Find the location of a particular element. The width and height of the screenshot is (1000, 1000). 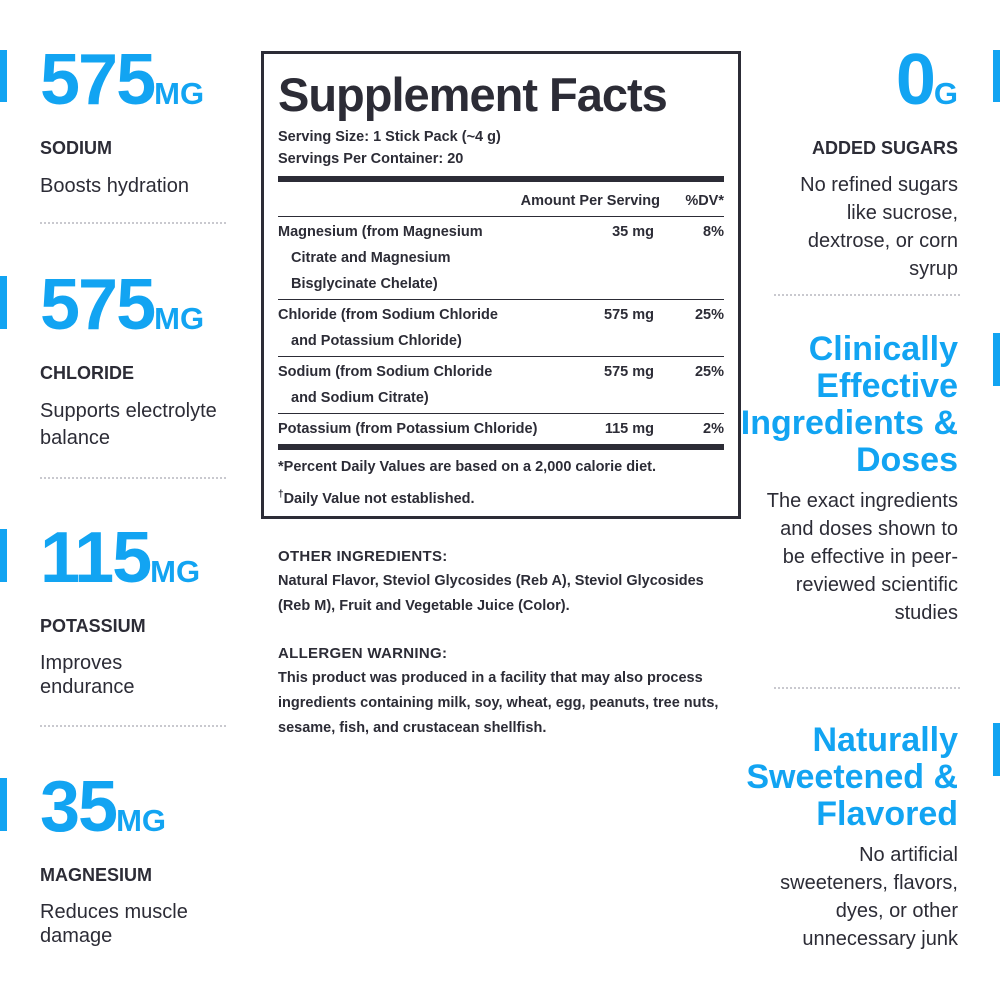

nutrient-name: Potassium (from Potassium Chloride) is located at coordinates (408, 429).